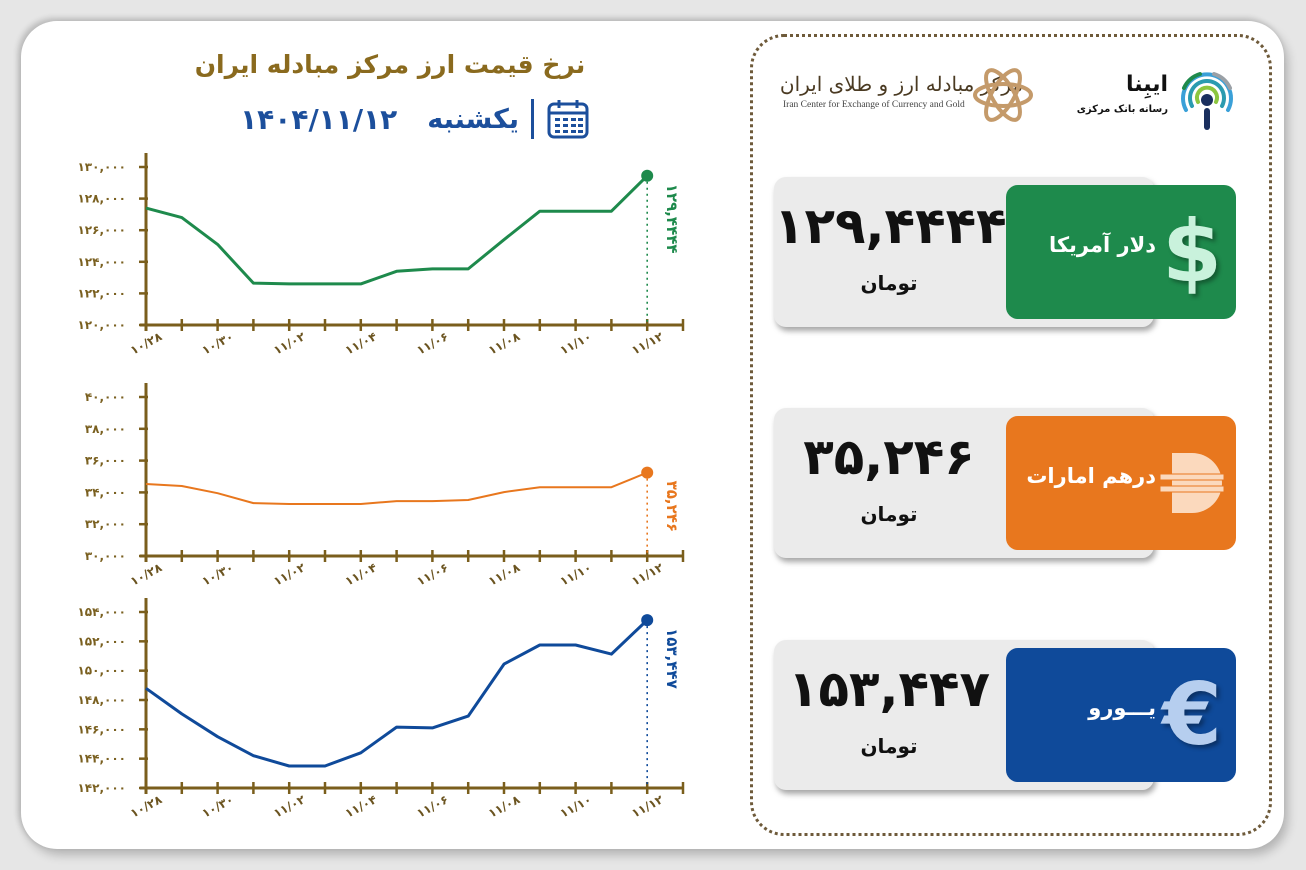  What do you see at coordinates (101, 230) in the screenshot?
I see `y-tick-label: ۱۲۶,۰۰۰` at bounding box center [101, 230].